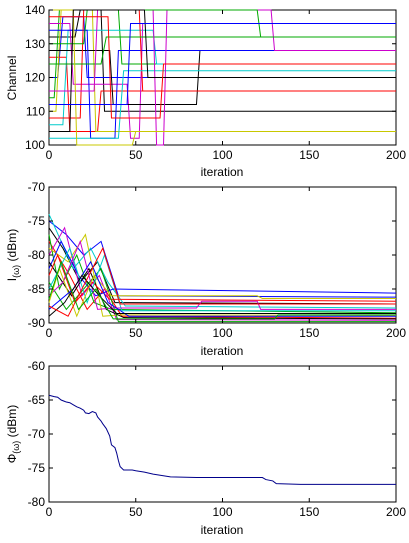 This screenshot has width=409, height=543. What do you see at coordinates (396, 333) in the screenshot?
I see `interference-x-tick-label: 200` at bounding box center [396, 333].